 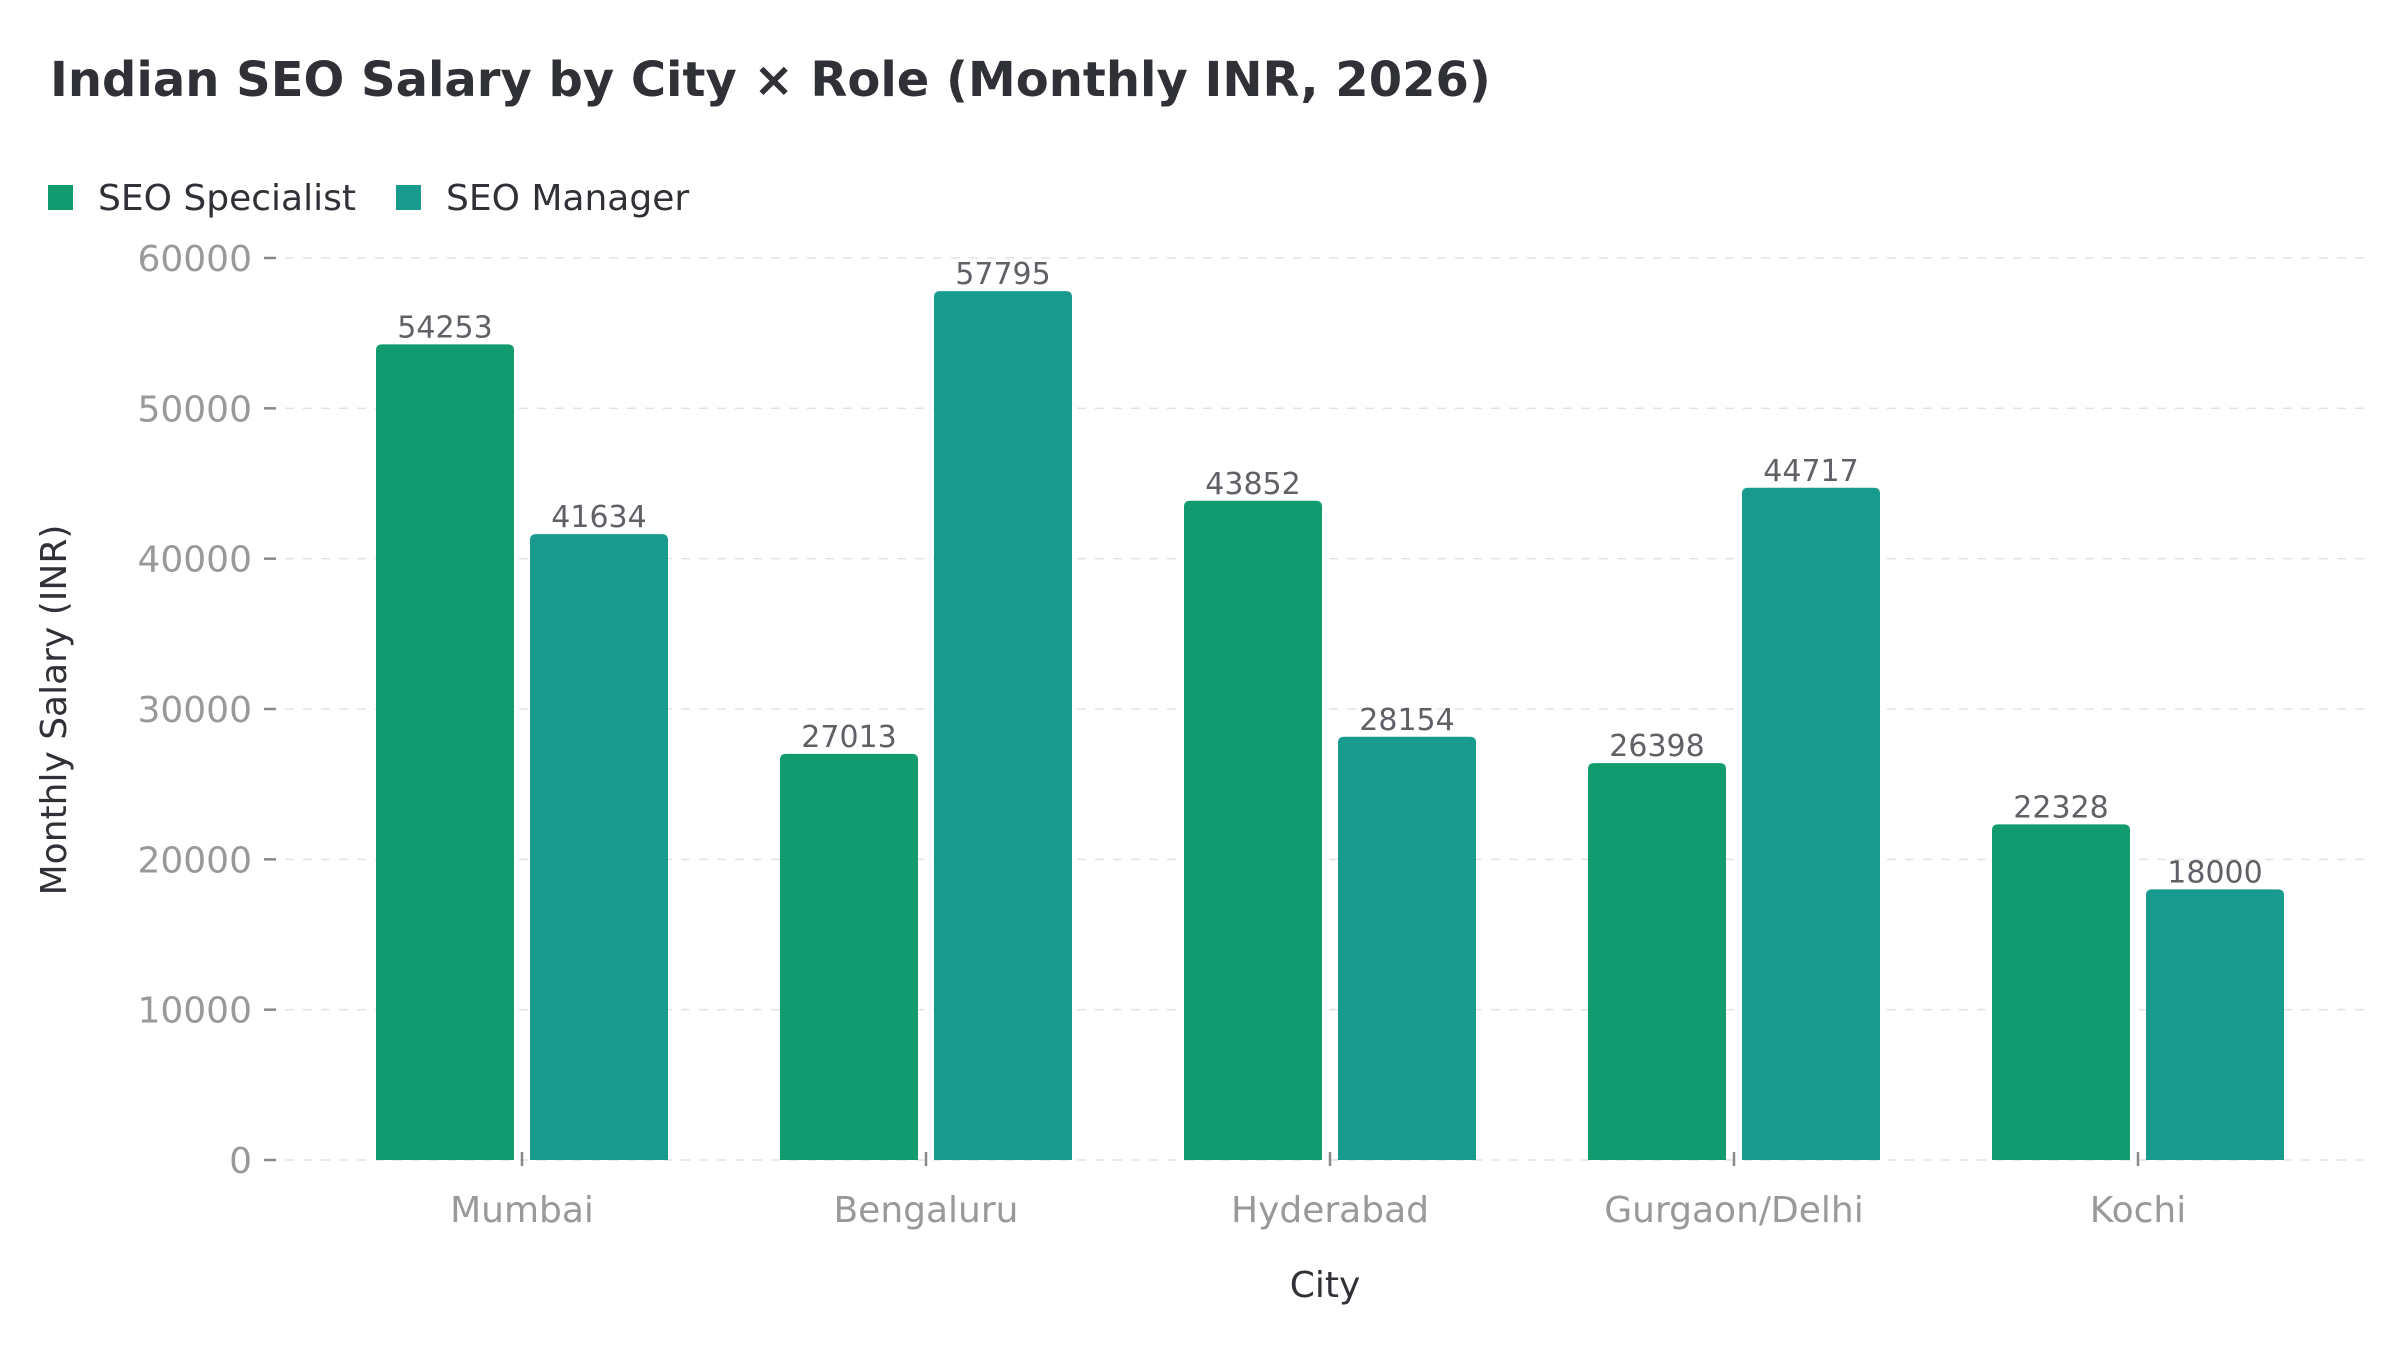 What do you see at coordinates (598, 517) in the screenshot?
I see `data-label-mumbai-seo-manager: 41634` at bounding box center [598, 517].